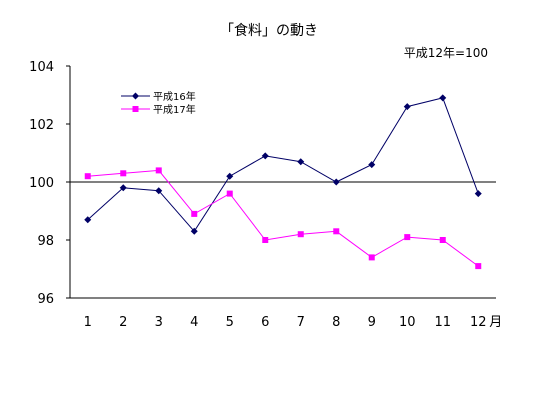 This screenshot has width=539, height=409. What do you see at coordinates (301, 322) in the screenshot?
I see `x-tick-label: 7` at bounding box center [301, 322].